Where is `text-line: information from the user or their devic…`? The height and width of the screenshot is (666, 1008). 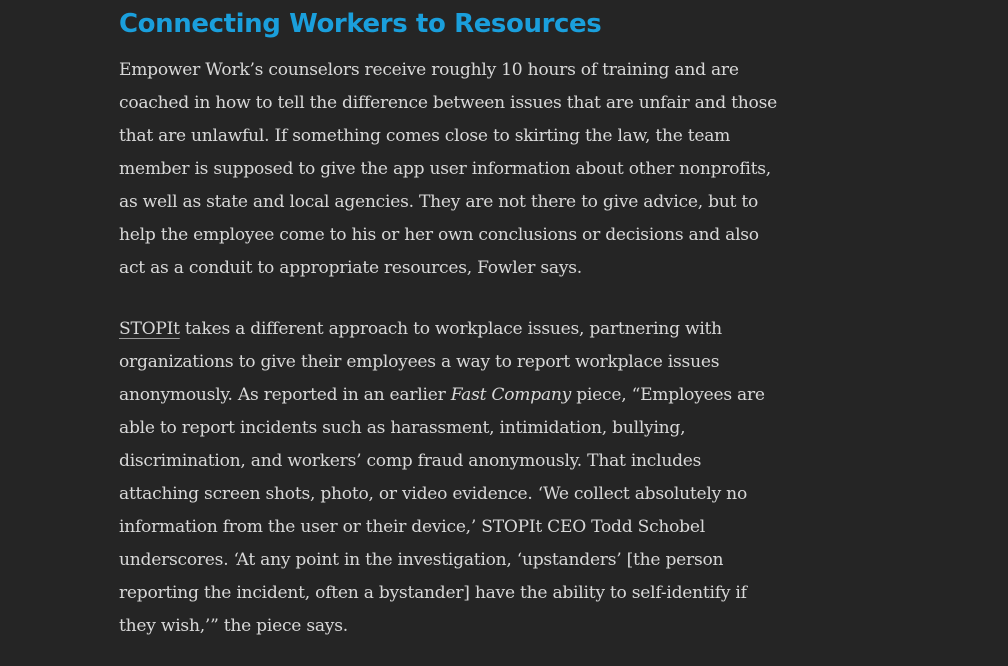
text-line: information from the user or their devic… is located at coordinates (412, 527).